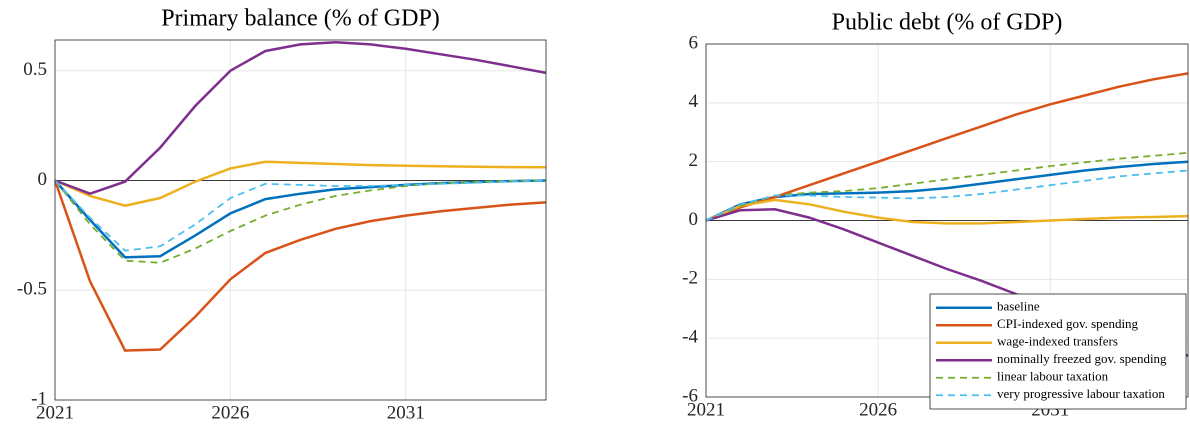 The width and height of the screenshot is (1190, 430). I want to click on legend-box, so click(1058, 351).